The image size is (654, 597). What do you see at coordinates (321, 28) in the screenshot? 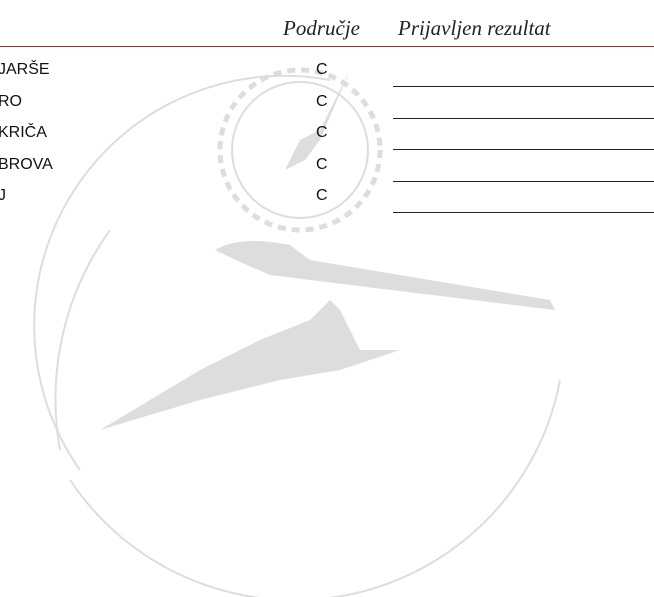
I see `column-header: Područje` at bounding box center [321, 28].